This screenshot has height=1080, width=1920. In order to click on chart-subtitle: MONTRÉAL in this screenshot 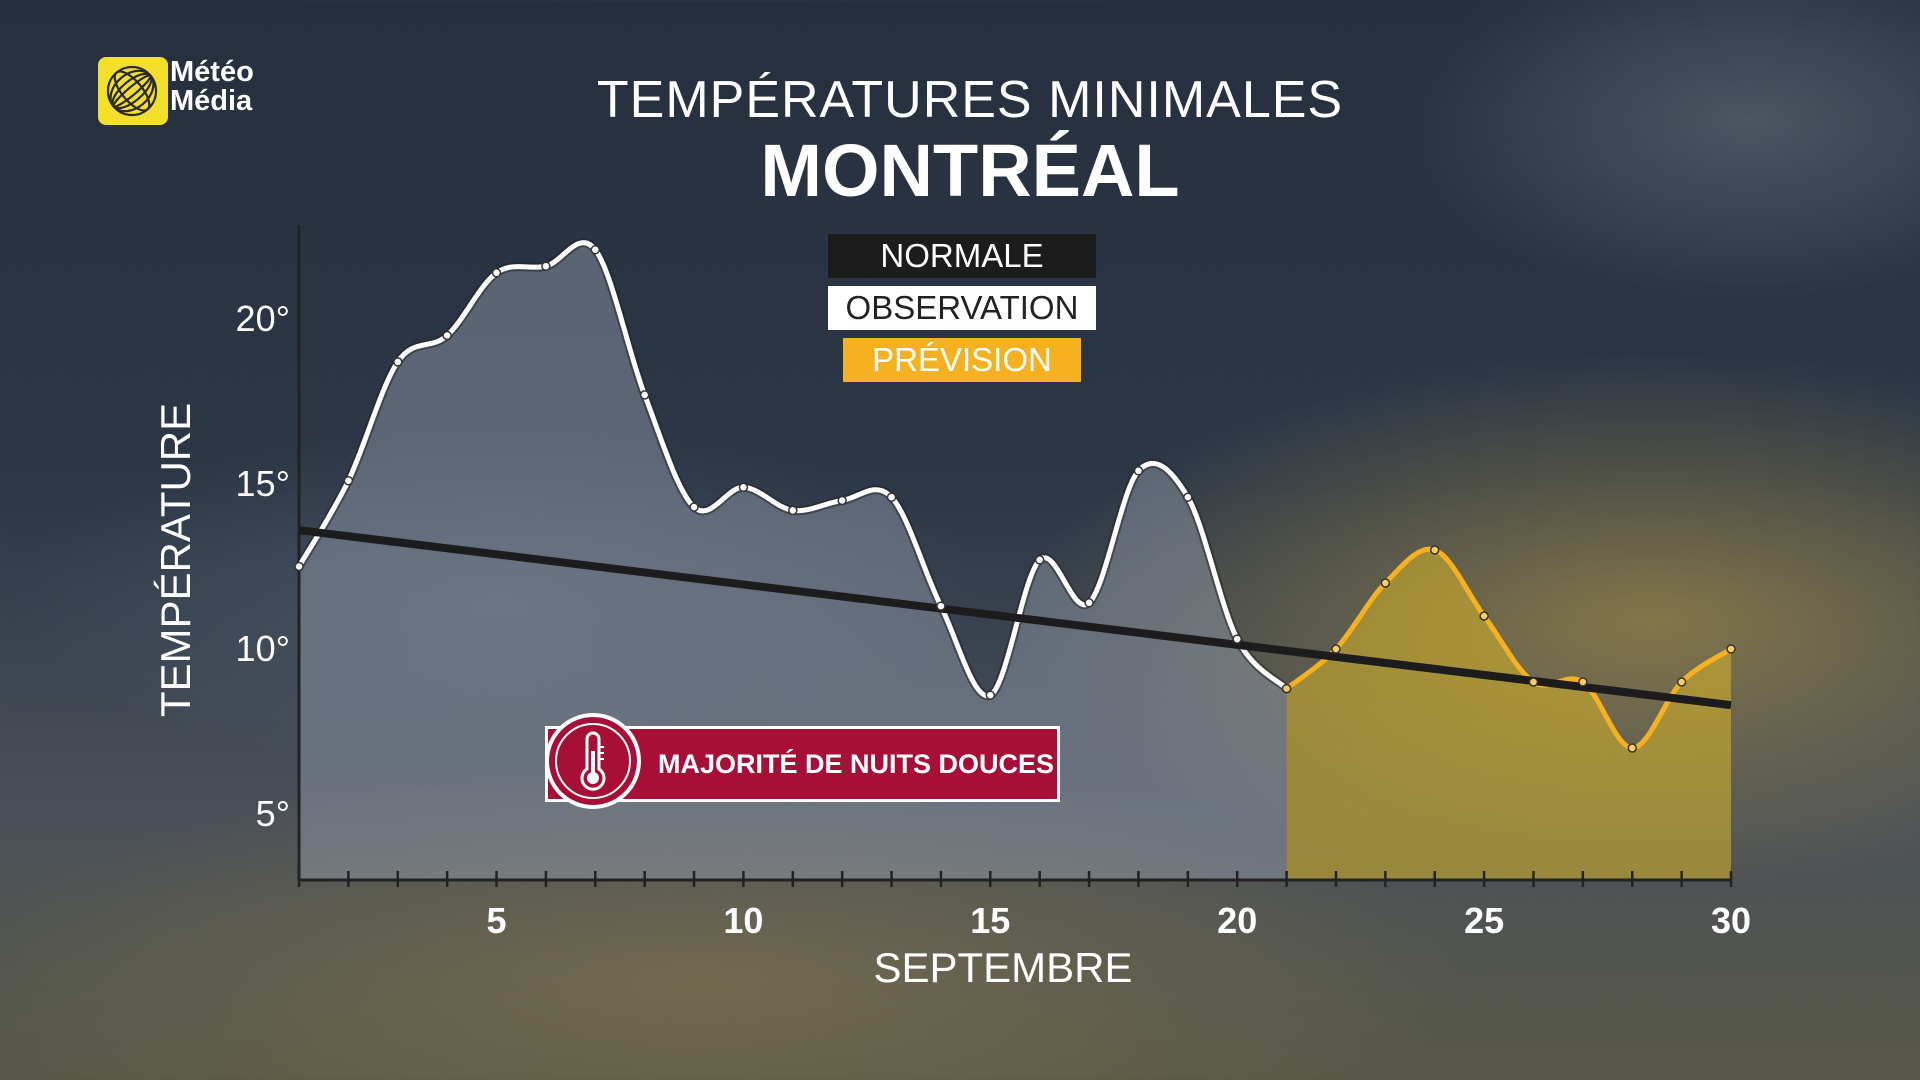, I will do `click(970, 170)`.